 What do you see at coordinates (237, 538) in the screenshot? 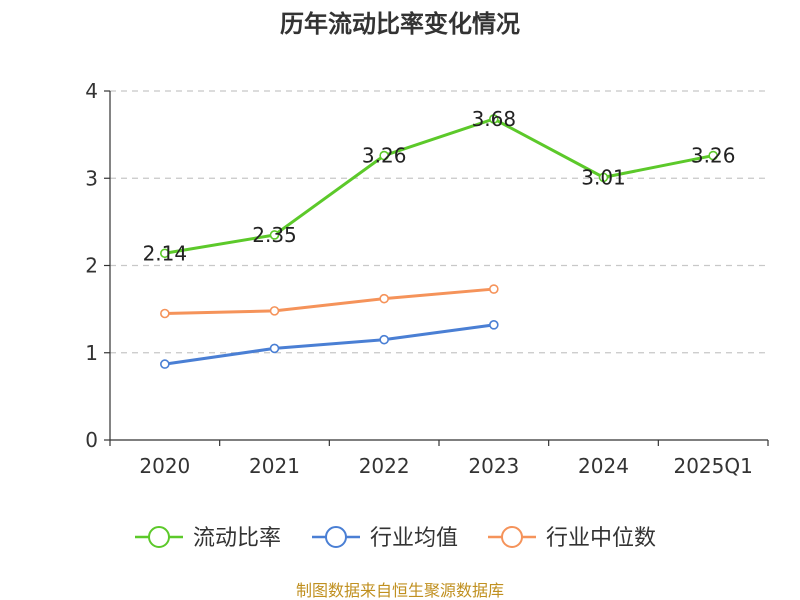
I see `legend-label: 流动比率` at bounding box center [237, 538].